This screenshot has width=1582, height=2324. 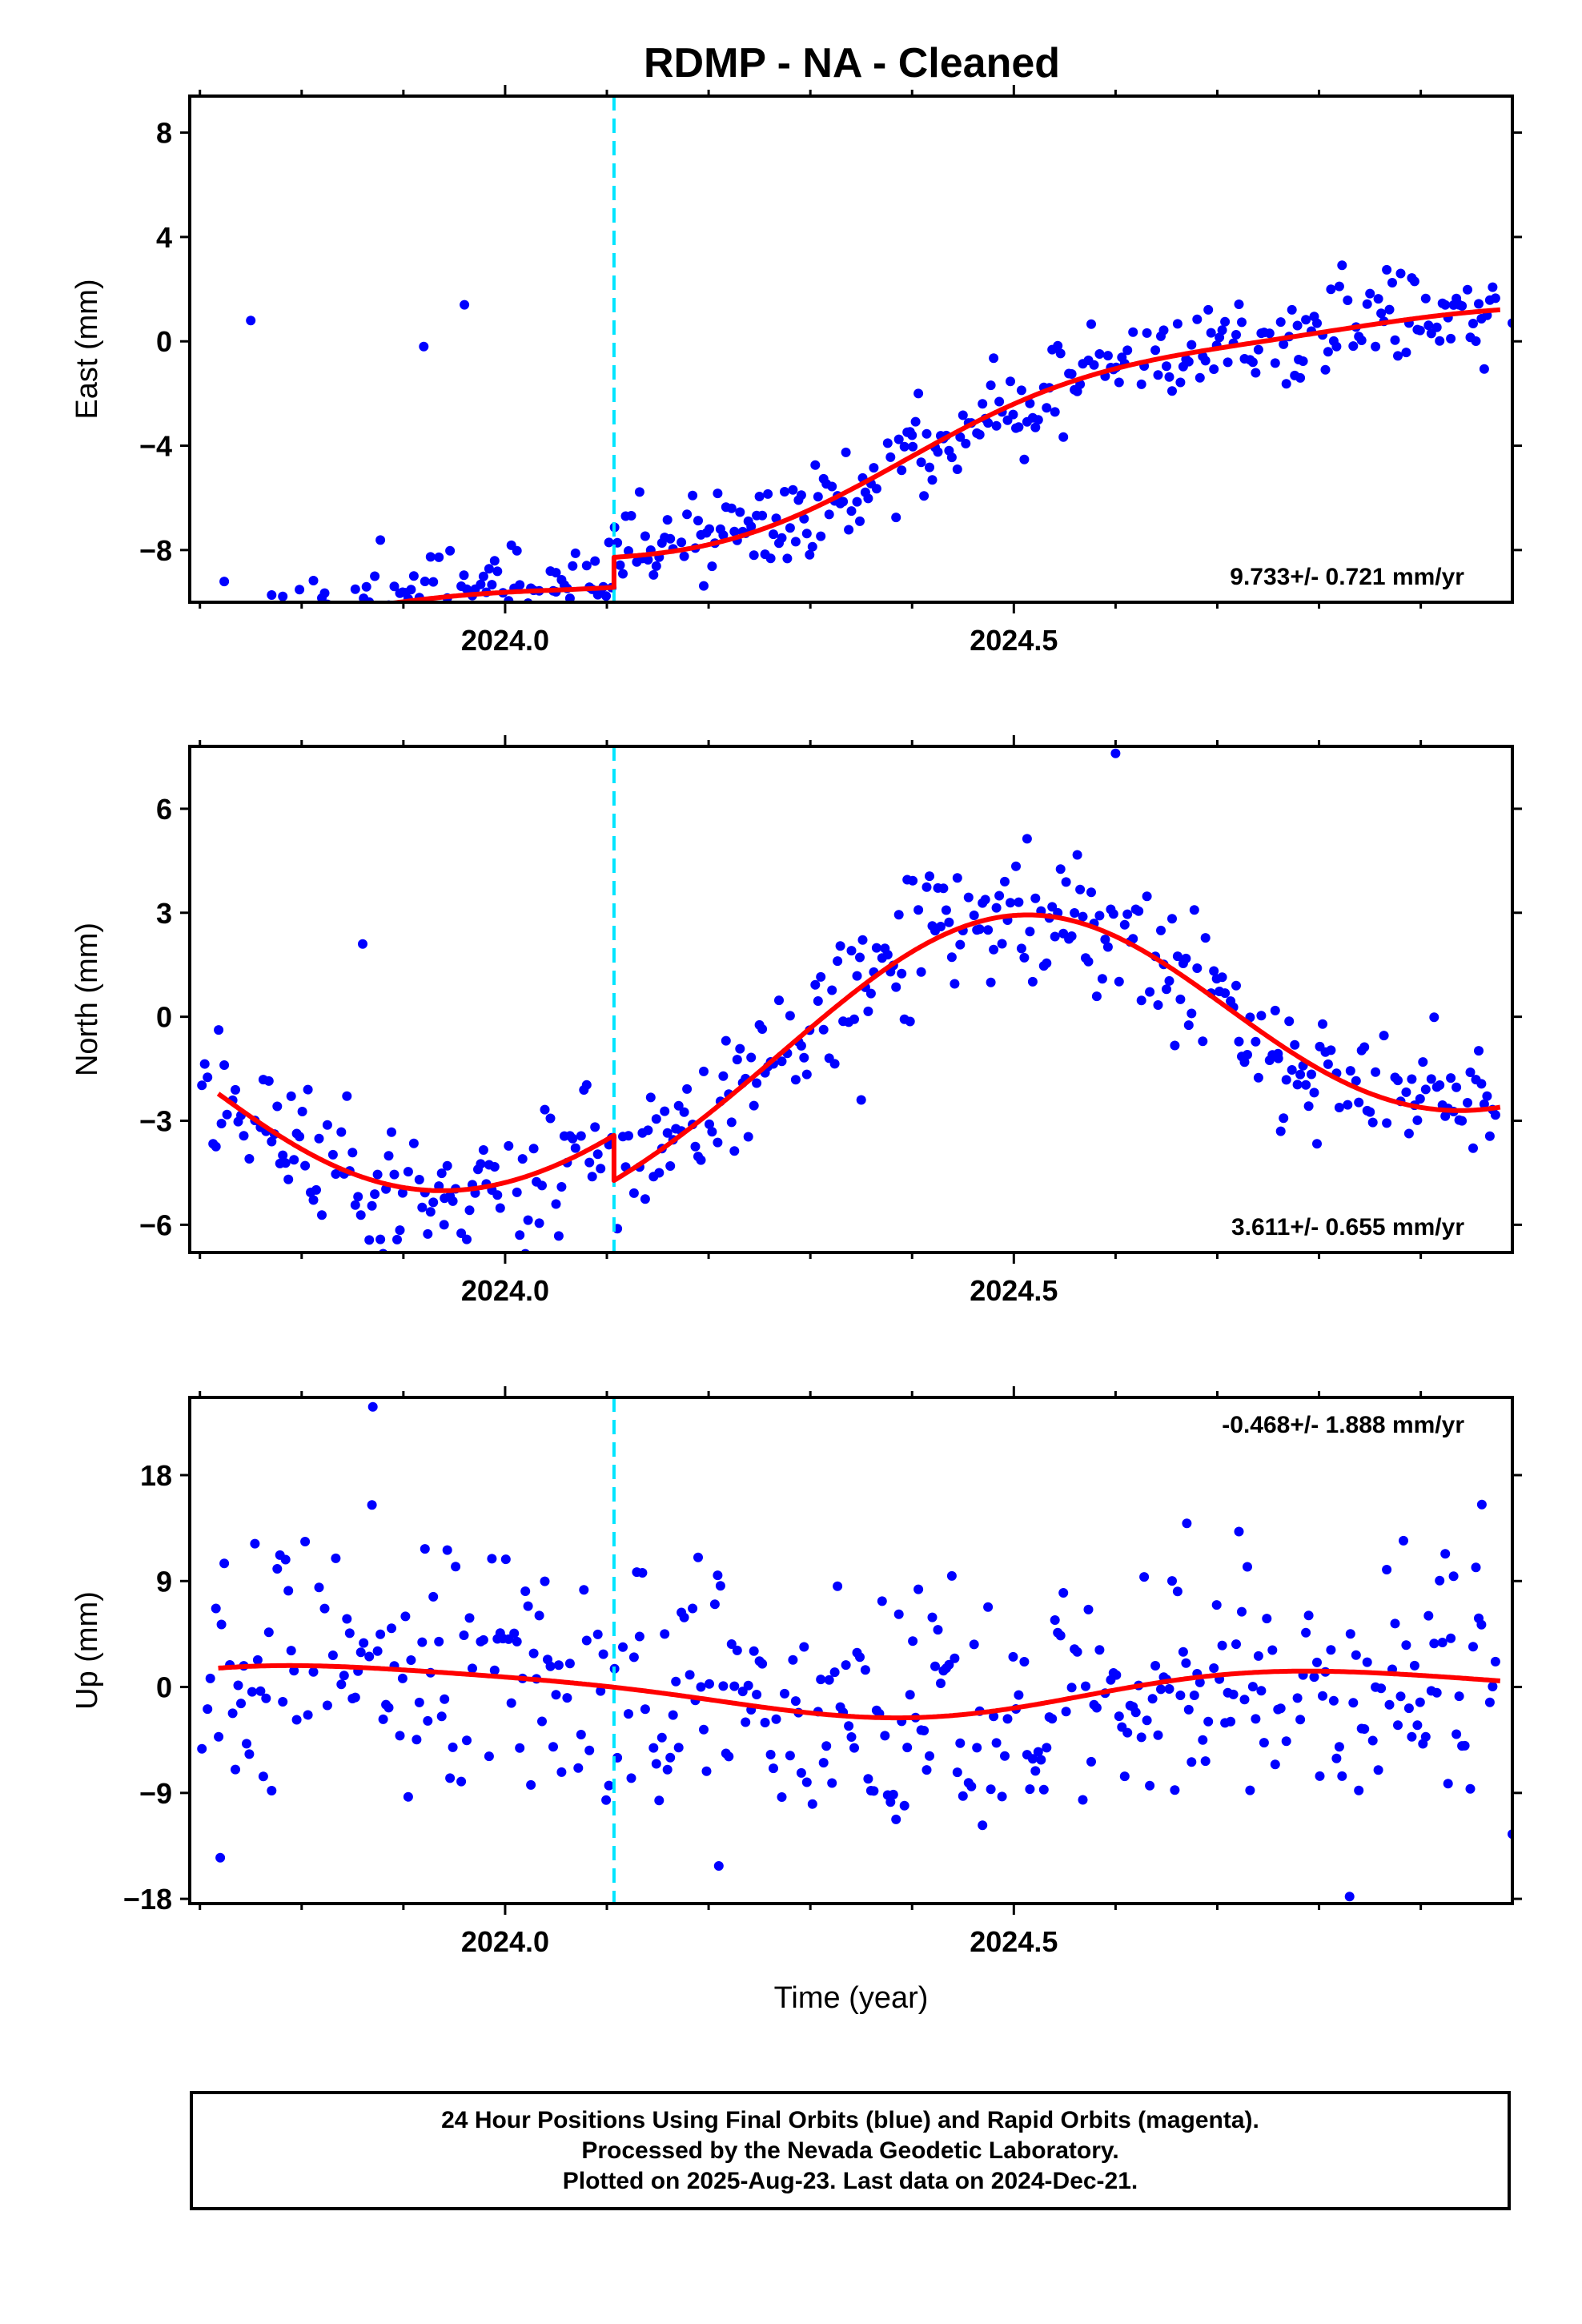 I want to click on east-rate-label: 9.733+/- 0.721 mm/yr, so click(x=1347, y=577).